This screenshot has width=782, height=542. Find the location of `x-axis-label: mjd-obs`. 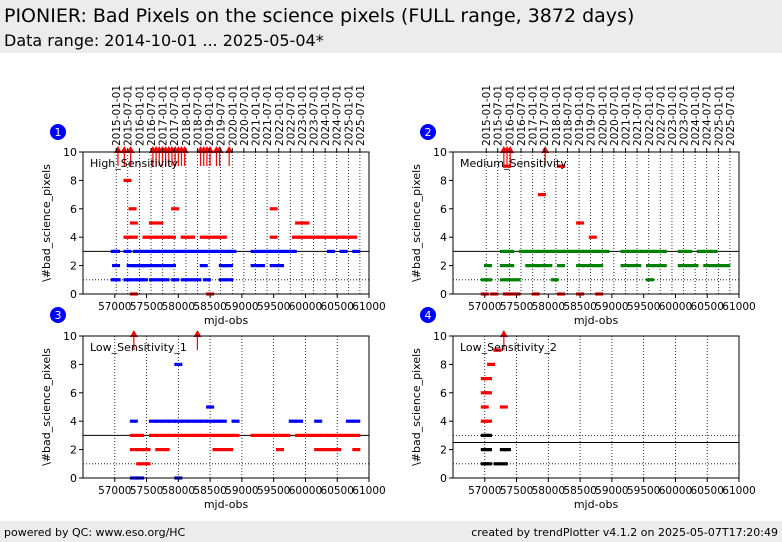

x-axis-label: mjd-obs is located at coordinates (226, 320).